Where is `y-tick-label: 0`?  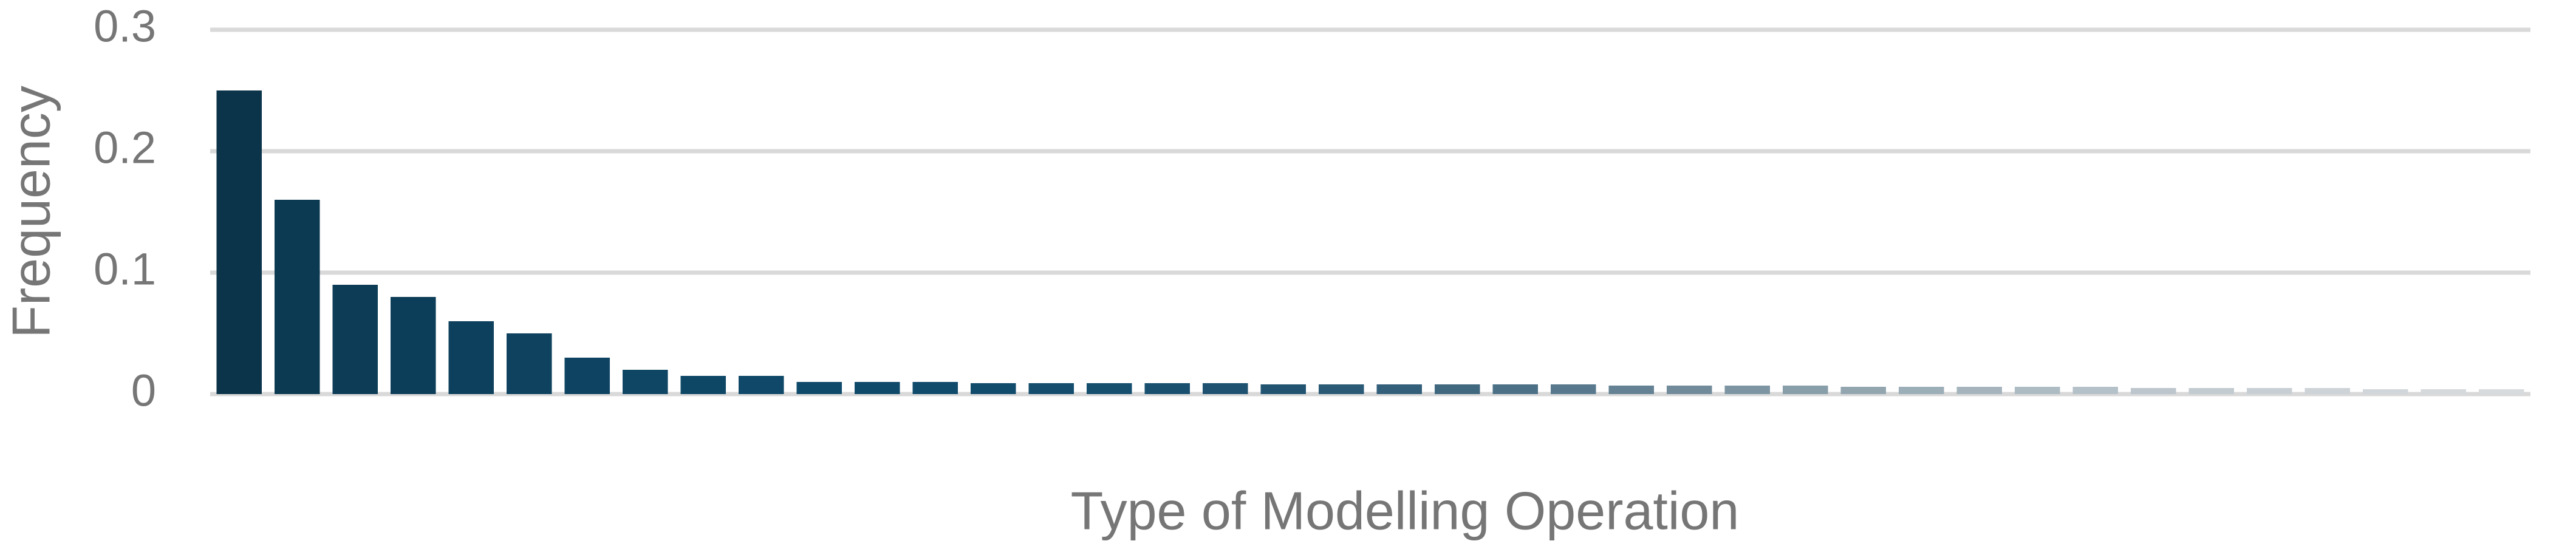
y-tick-label: 0 is located at coordinates (143, 391).